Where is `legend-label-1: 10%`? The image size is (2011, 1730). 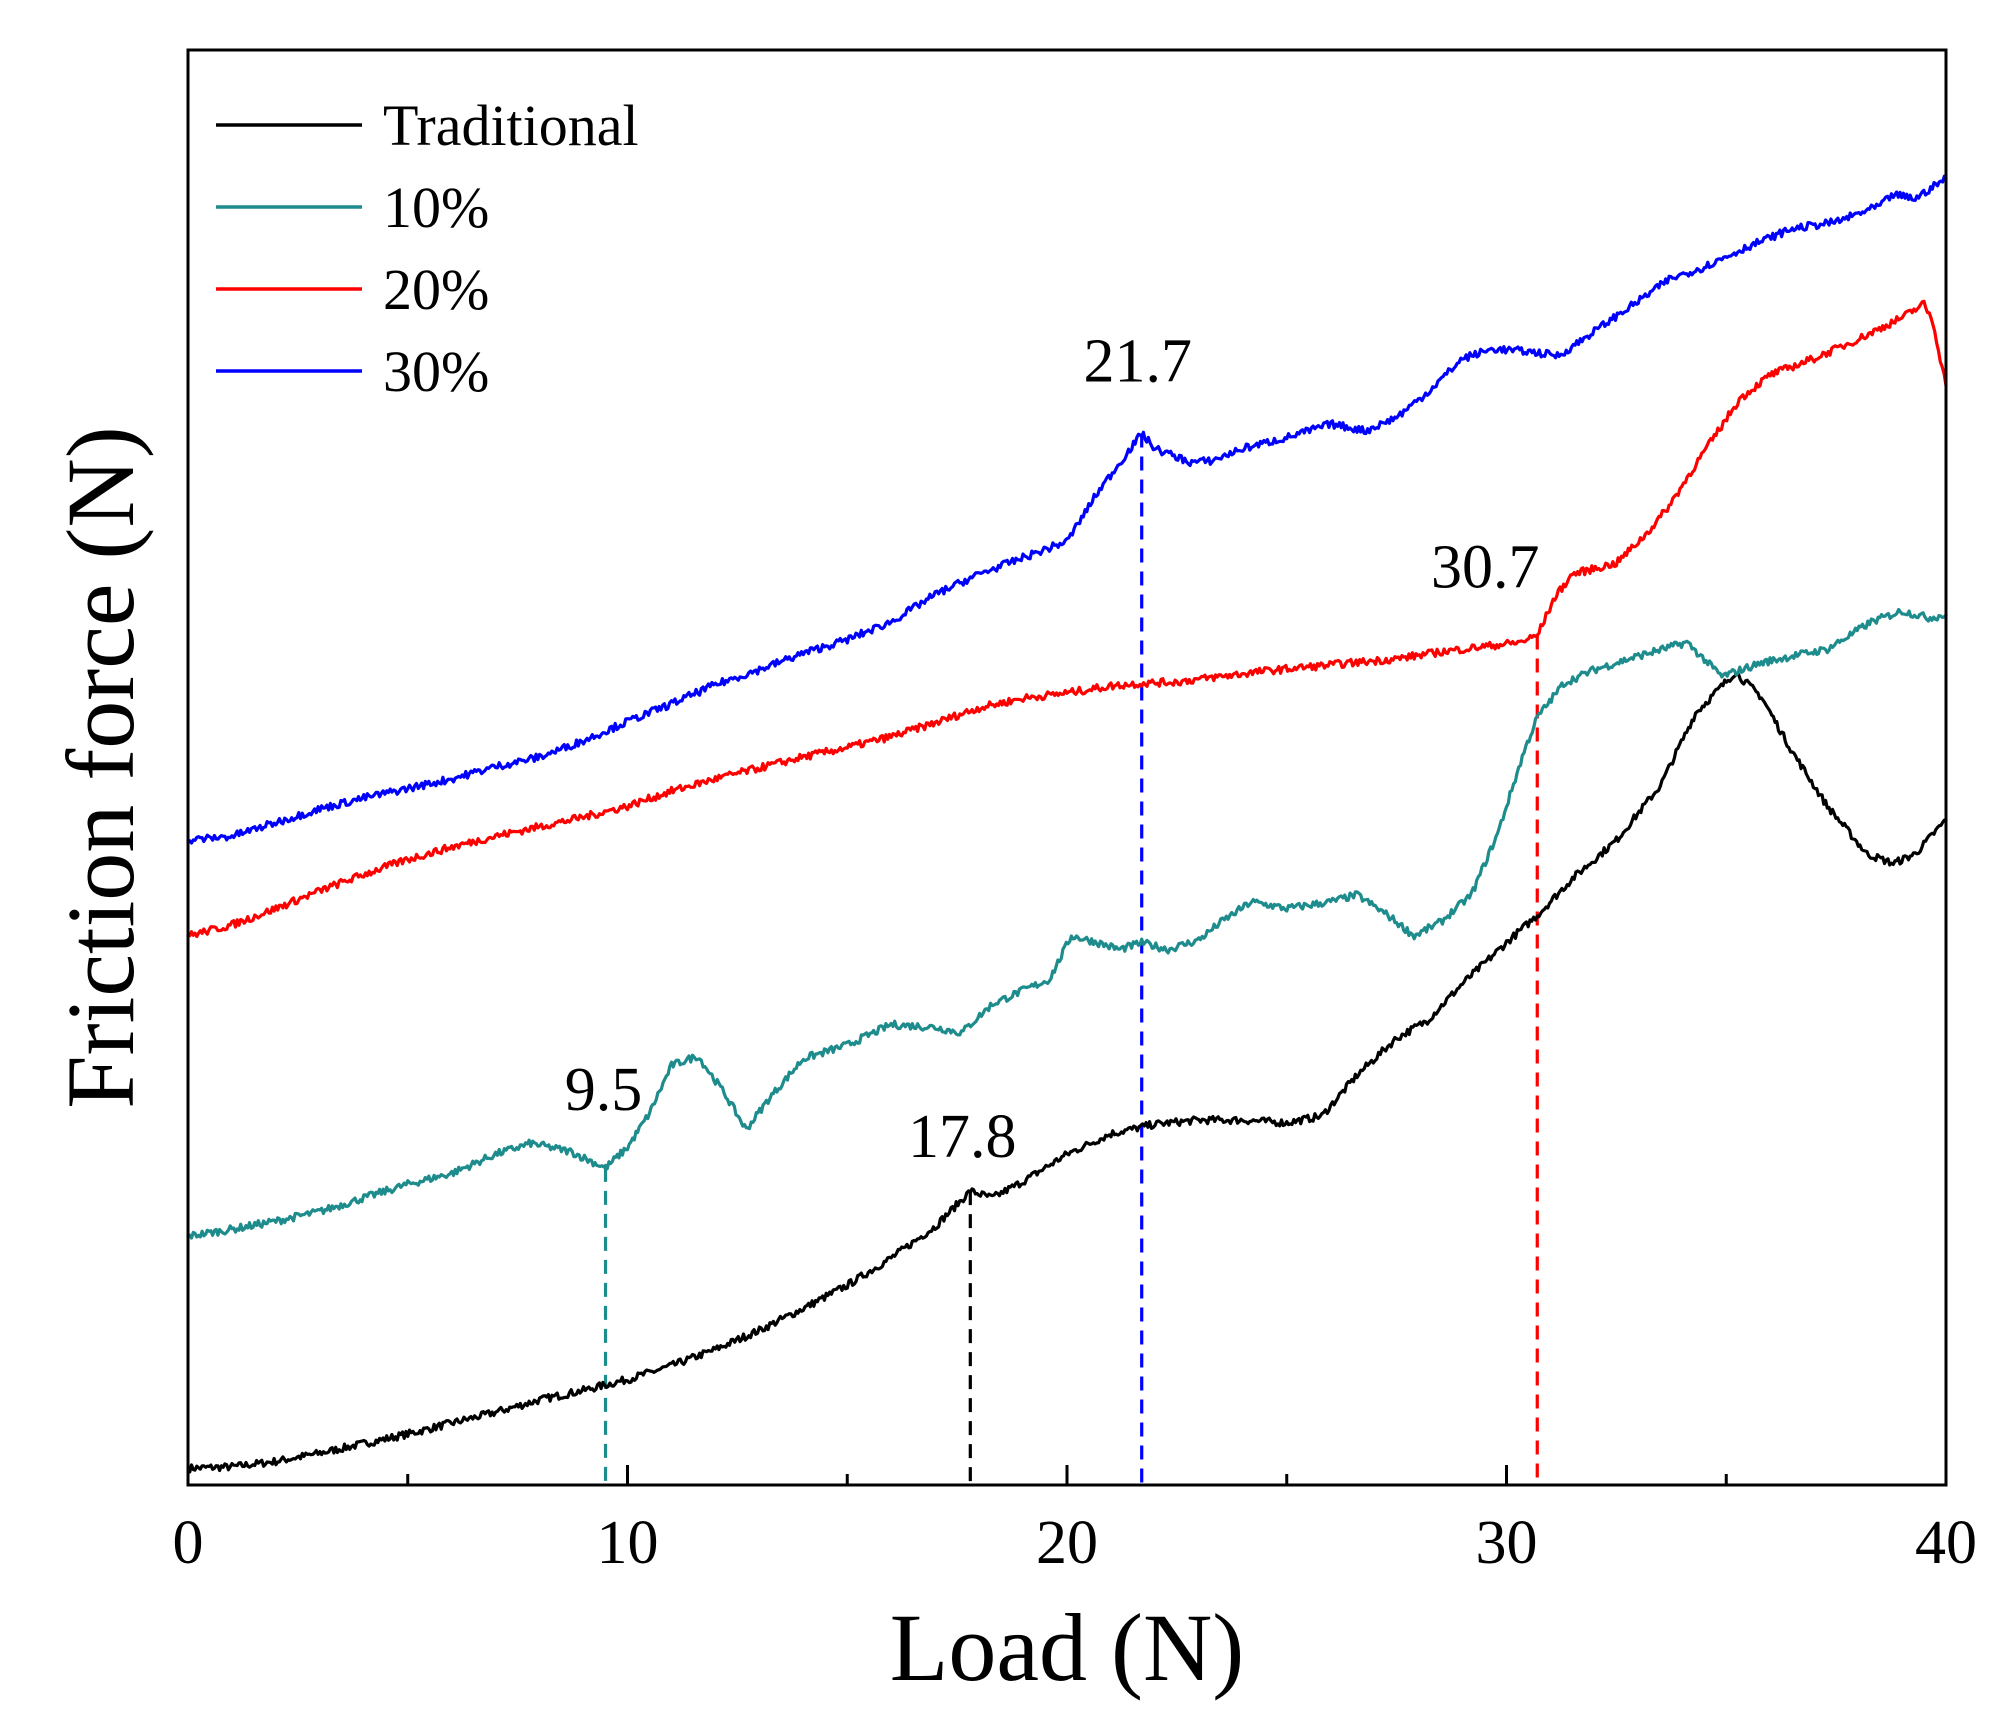
legend-label-1: 10% is located at coordinates (436, 207).